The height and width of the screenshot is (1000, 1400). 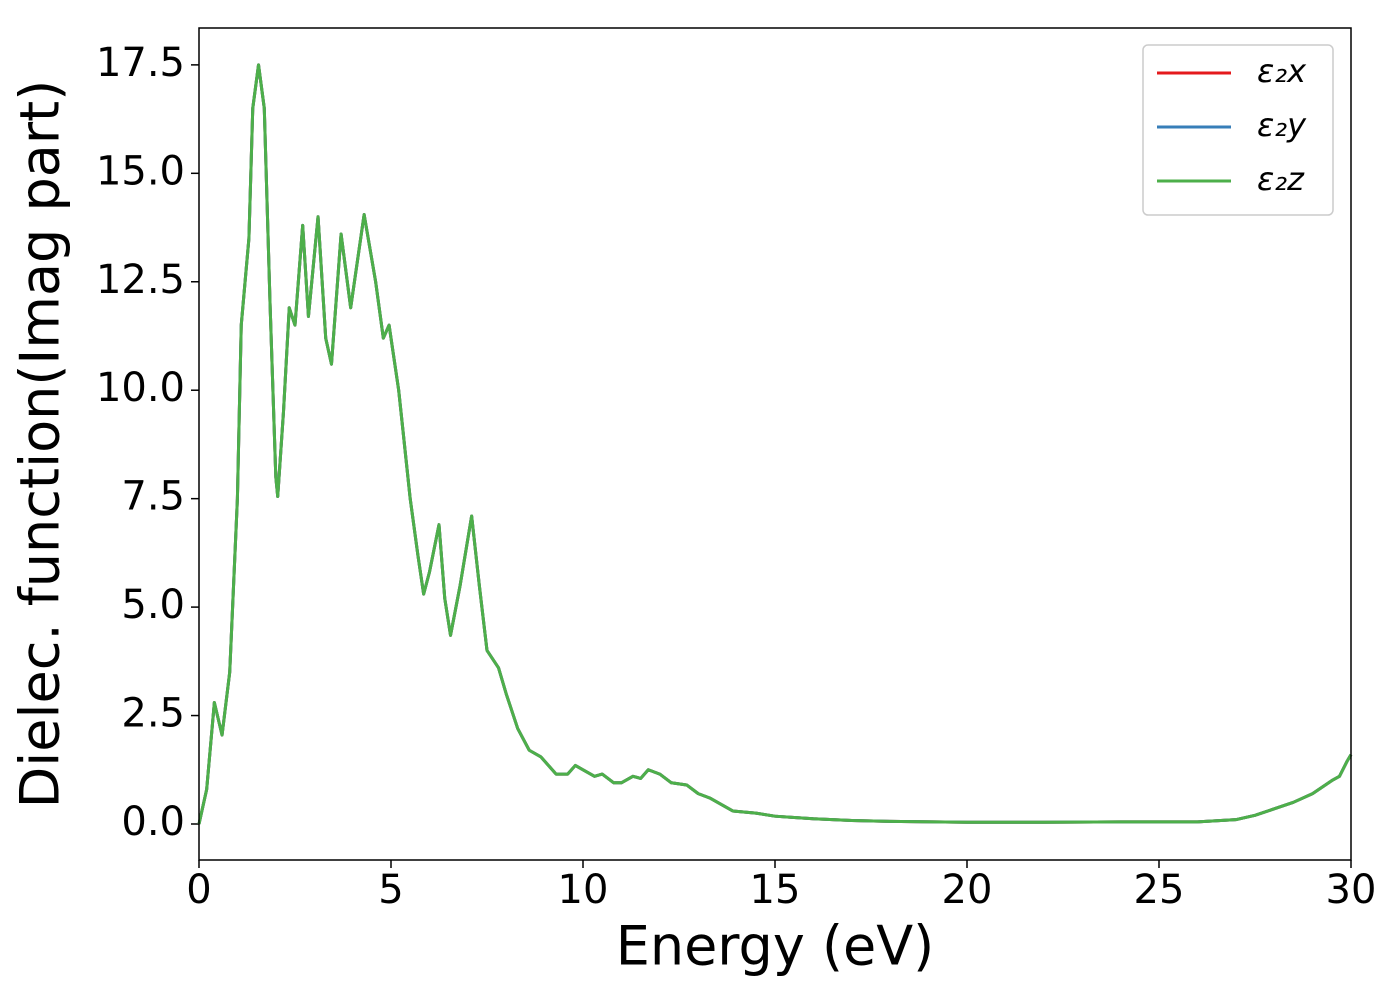 What do you see at coordinates (153, 822) in the screenshot?
I see `y-tick-label: 0.0` at bounding box center [153, 822].